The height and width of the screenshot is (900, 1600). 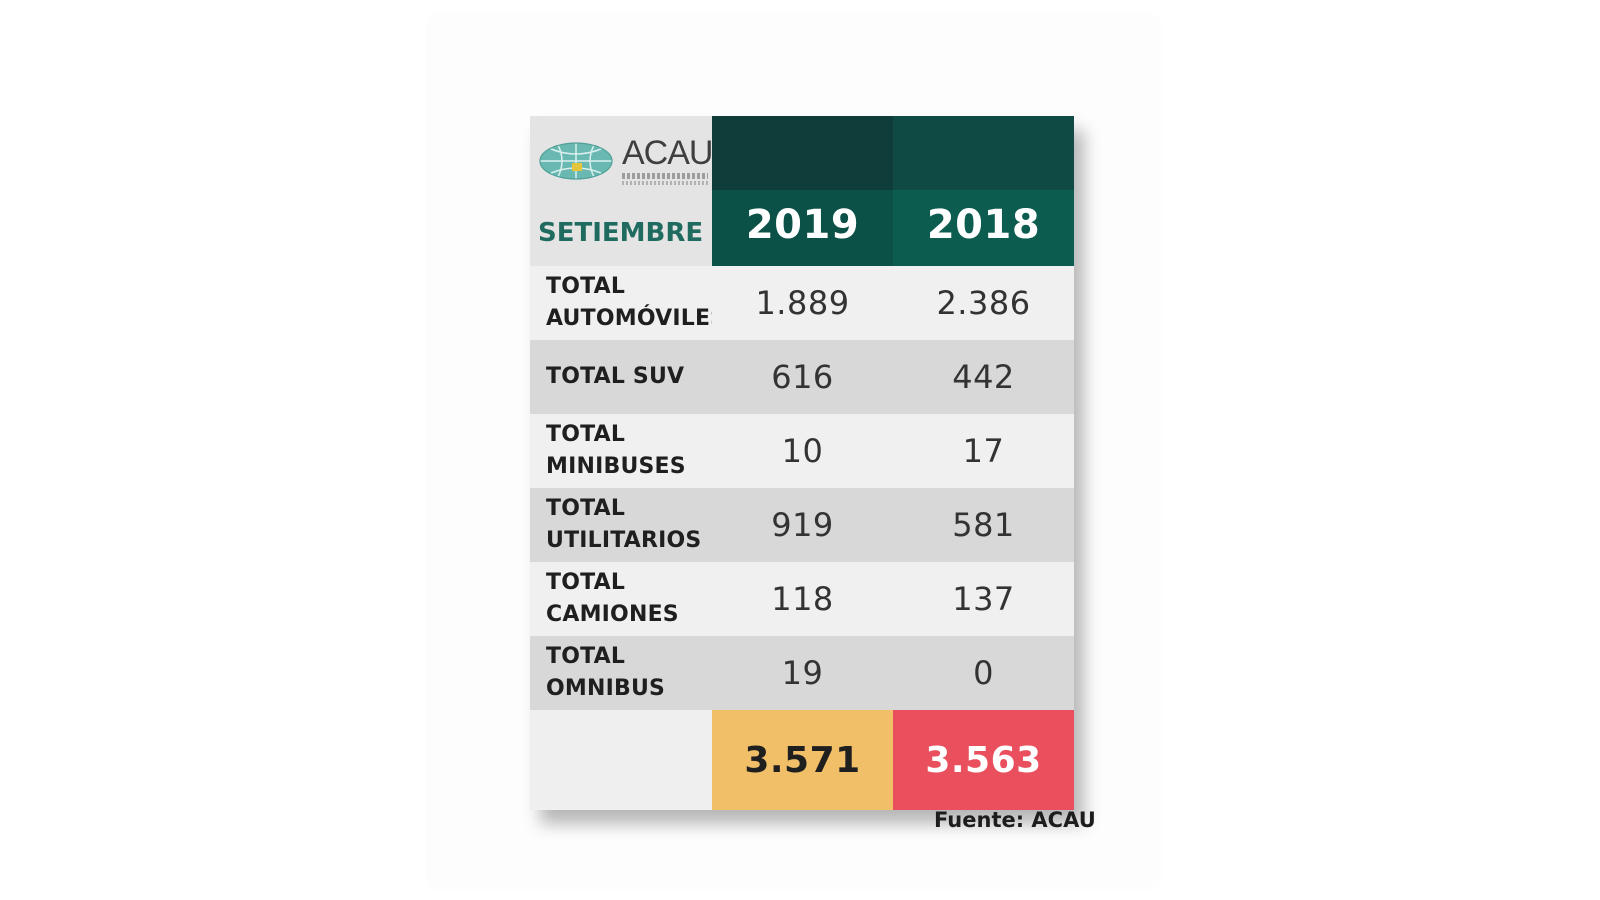 What do you see at coordinates (615, 376) in the screenshot?
I see `row-label-suv-line-1: TOTAL SUV` at bounding box center [615, 376].